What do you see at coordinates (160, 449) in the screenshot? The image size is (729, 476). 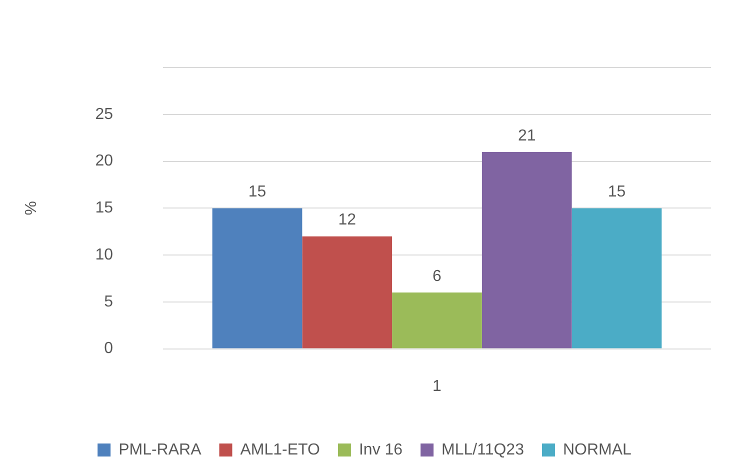 I see `legend-label: PML-RARA` at bounding box center [160, 449].